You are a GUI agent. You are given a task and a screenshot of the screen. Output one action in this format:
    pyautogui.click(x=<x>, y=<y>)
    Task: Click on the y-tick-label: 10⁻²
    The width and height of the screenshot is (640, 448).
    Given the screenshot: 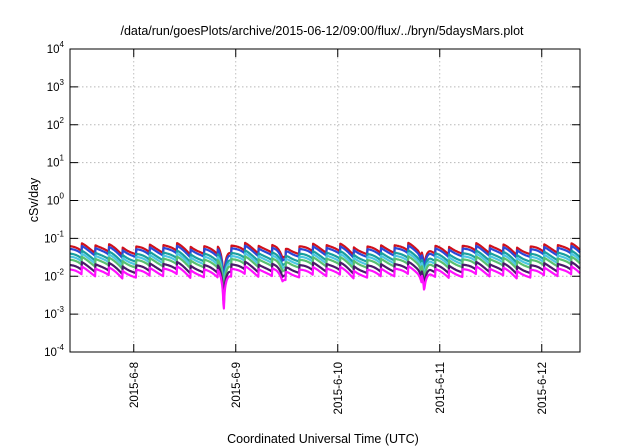 What is the action you would take?
    pyautogui.click(x=54, y=275)
    